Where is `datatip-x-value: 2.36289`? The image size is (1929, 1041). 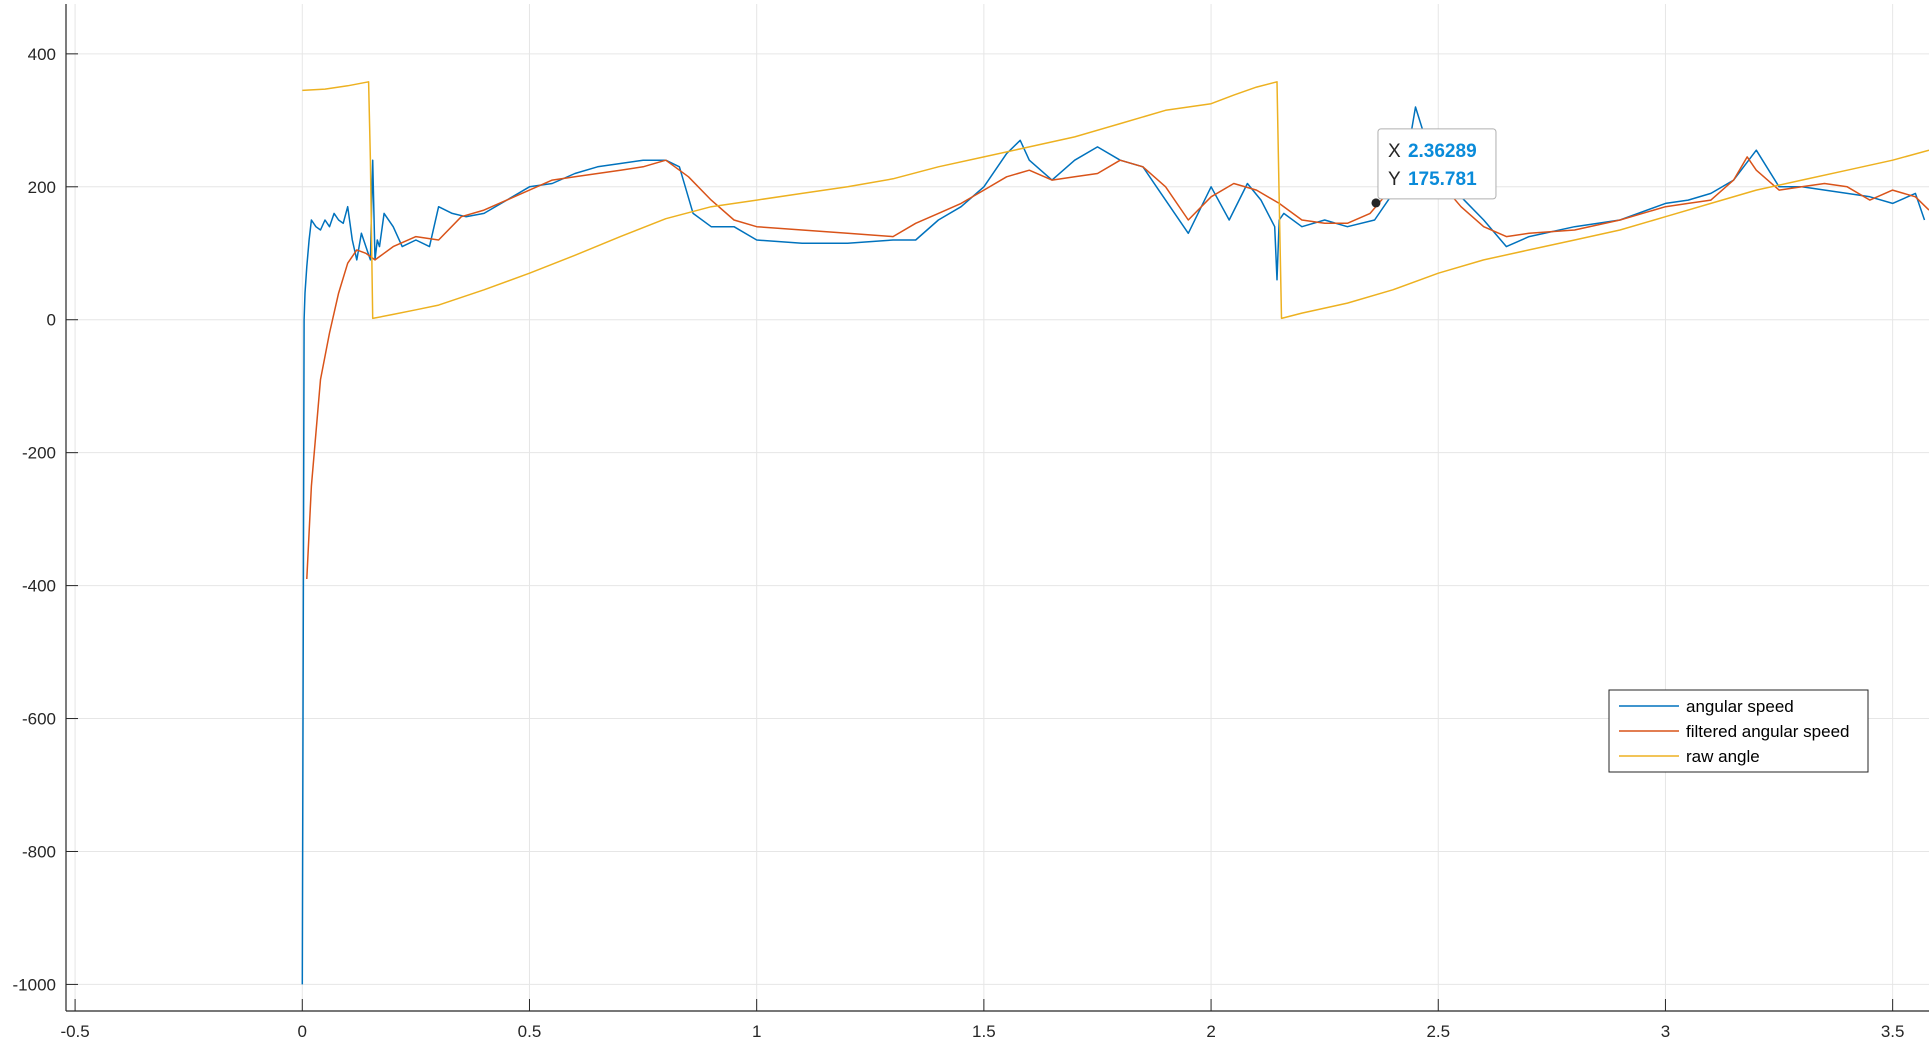 datatip-x-value: 2.36289 is located at coordinates (1442, 151).